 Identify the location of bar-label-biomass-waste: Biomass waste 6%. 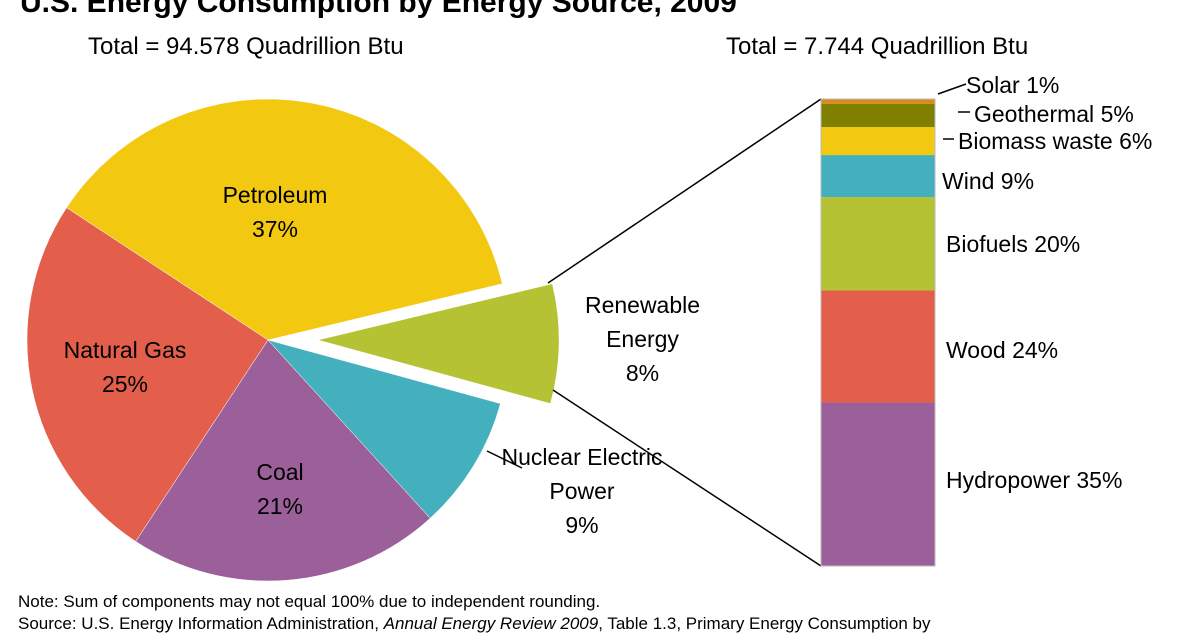
(1055, 141).